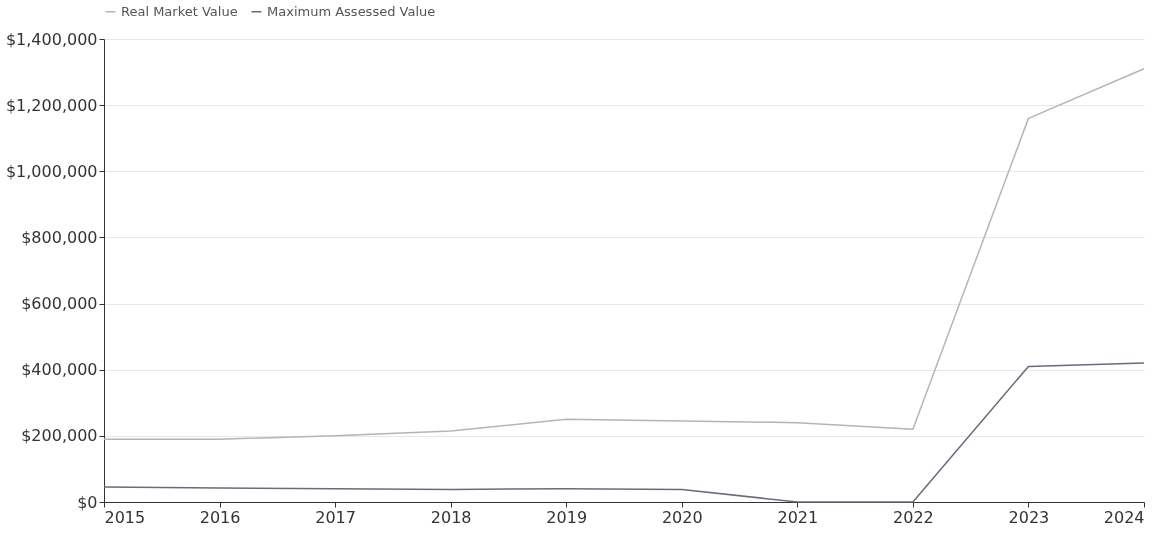 The image size is (1176, 546). Describe the element at coordinates (798, 517) in the screenshot. I see `x-tick-label: 2021` at that location.